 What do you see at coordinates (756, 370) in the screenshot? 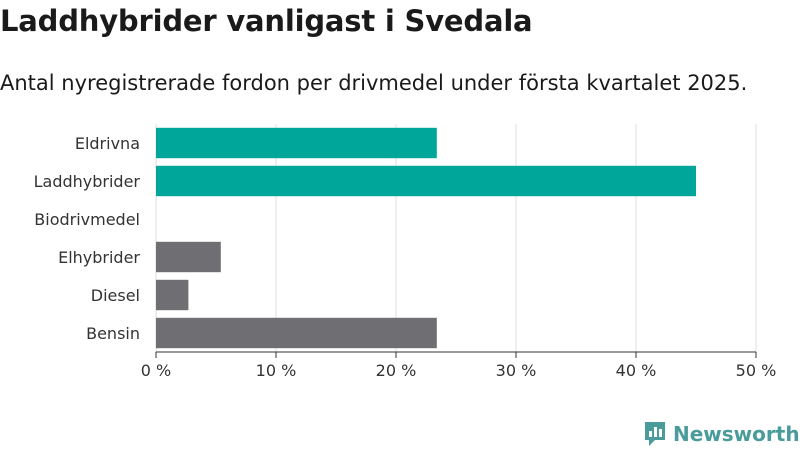
I see `x-tick-label: 50 %` at bounding box center [756, 370].